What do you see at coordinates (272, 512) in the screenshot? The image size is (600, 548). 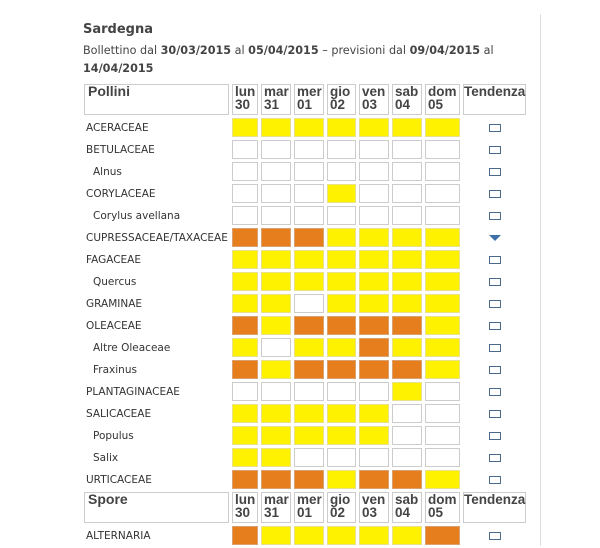 I see `day-number: 31` at bounding box center [272, 512].